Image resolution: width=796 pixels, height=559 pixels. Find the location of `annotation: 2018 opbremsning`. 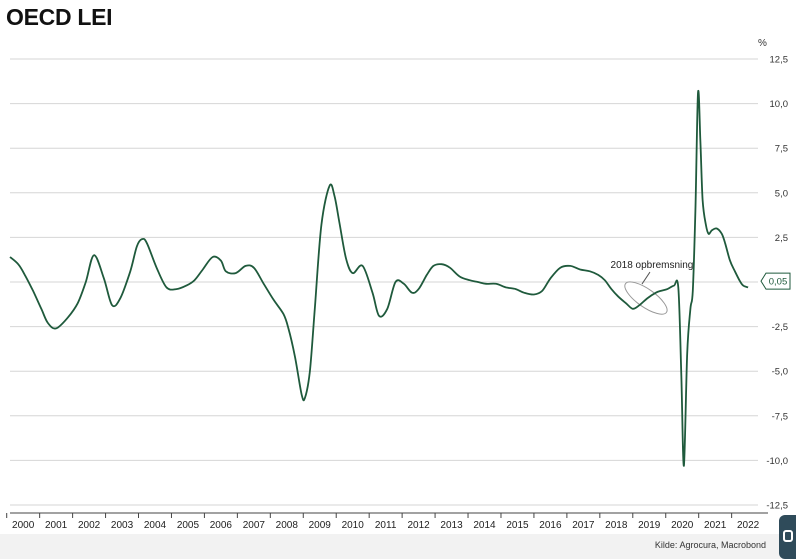

annotation: 2018 opbremsning is located at coordinates (652, 287).